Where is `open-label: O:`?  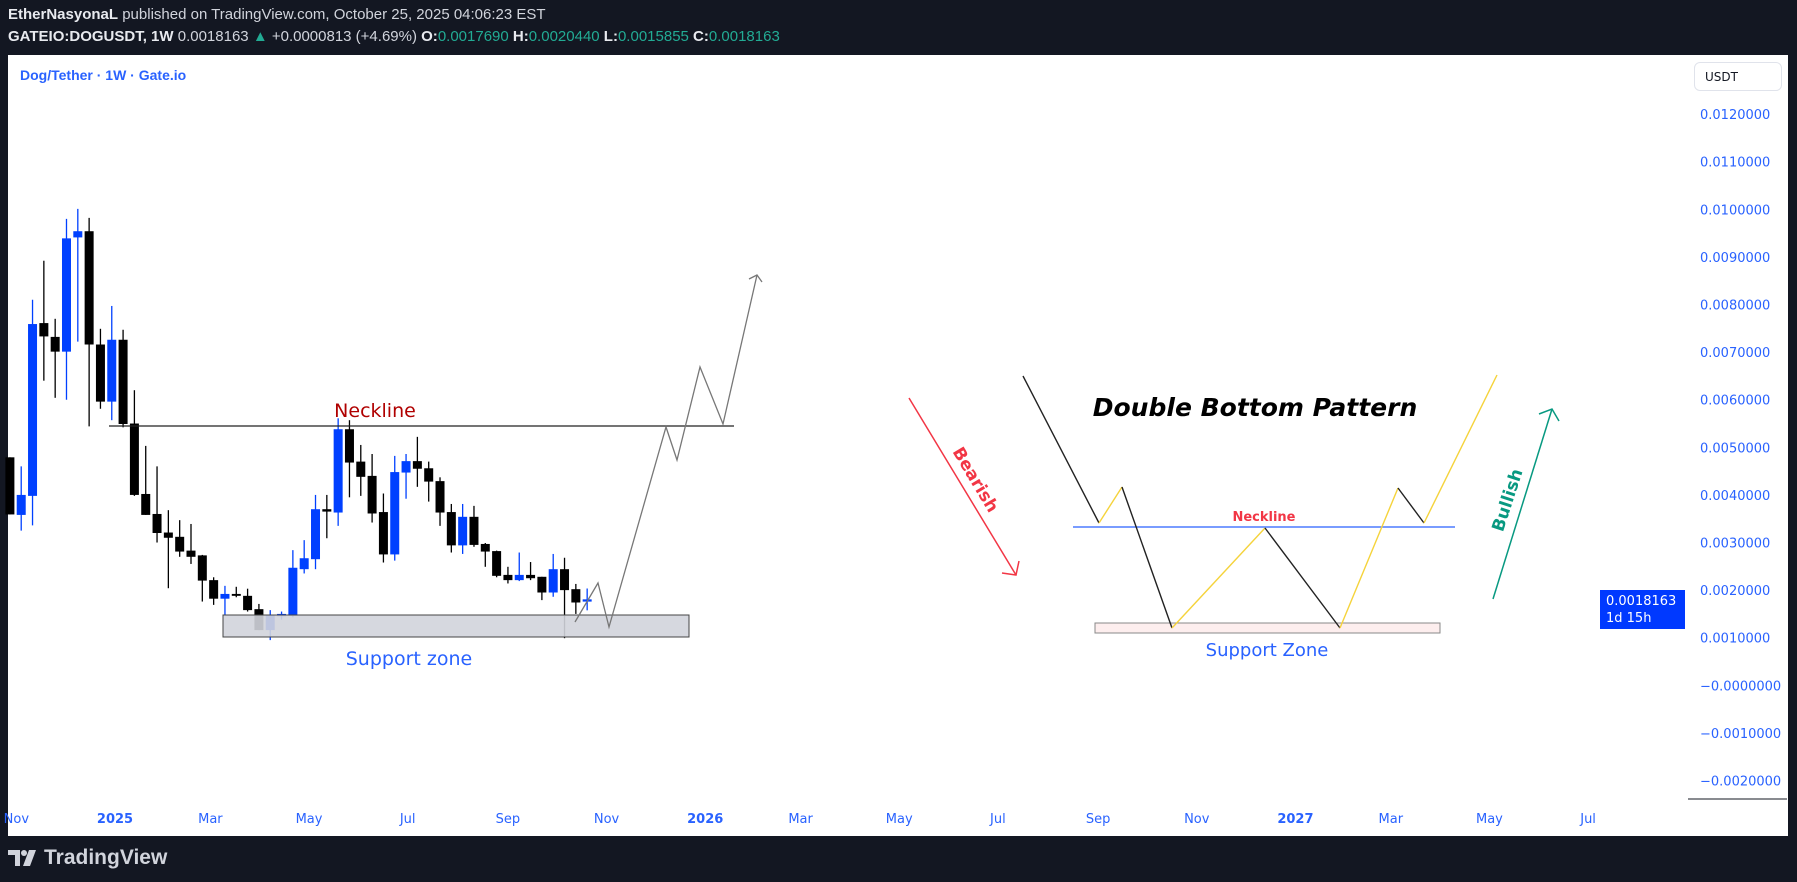 open-label: O: is located at coordinates (429, 36).